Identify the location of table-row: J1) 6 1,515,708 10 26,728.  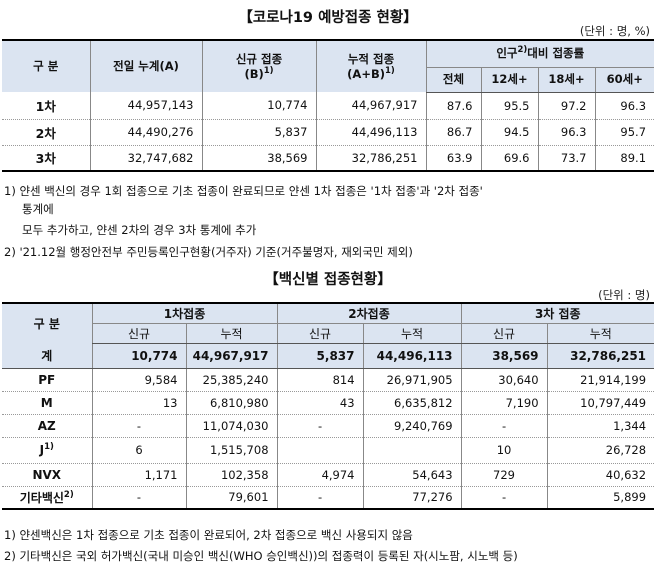
(328, 450).